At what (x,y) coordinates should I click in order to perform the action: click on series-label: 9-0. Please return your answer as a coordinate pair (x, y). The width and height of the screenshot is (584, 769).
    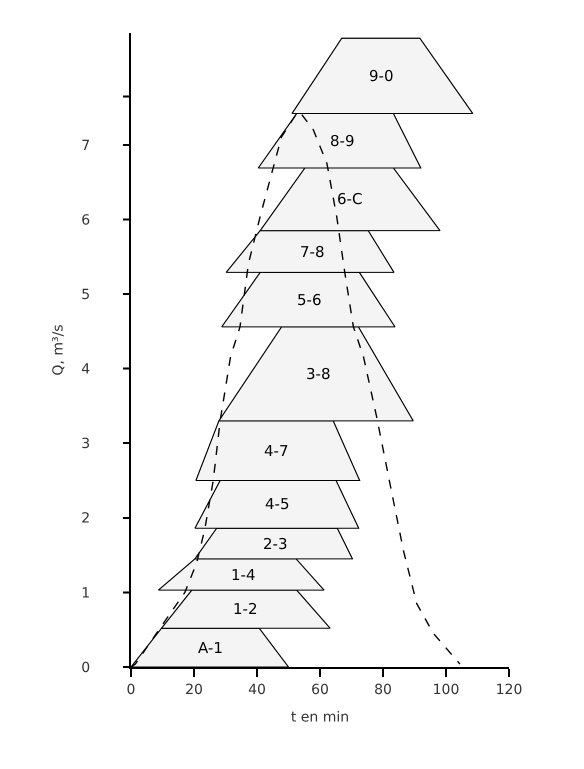
    Looking at the image, I should click on (381, 76).